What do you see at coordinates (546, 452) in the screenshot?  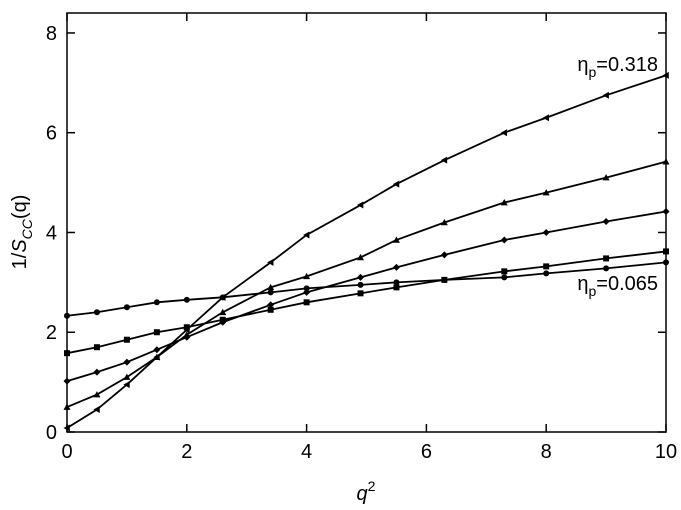 I see `x-tick-label: 8` at bounding box center [546, 452].